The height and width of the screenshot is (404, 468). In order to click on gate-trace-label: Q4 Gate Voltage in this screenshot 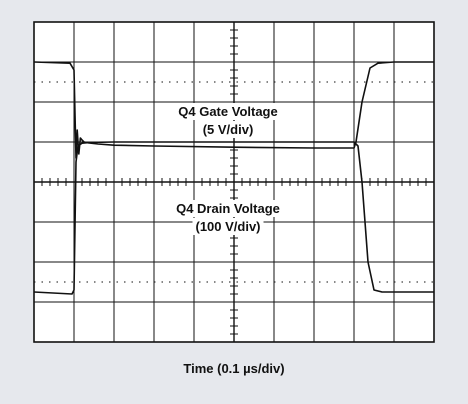, I will do `click(227, 111)`.